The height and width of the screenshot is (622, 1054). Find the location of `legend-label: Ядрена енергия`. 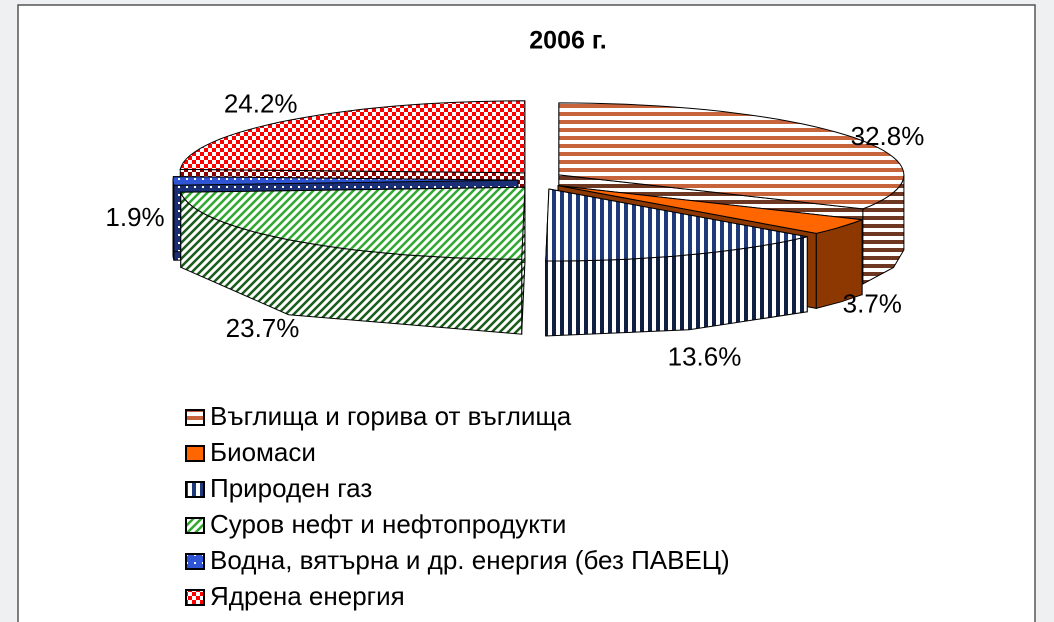

legend-label: Ядрена енергия is located at coordinates (307, 596).